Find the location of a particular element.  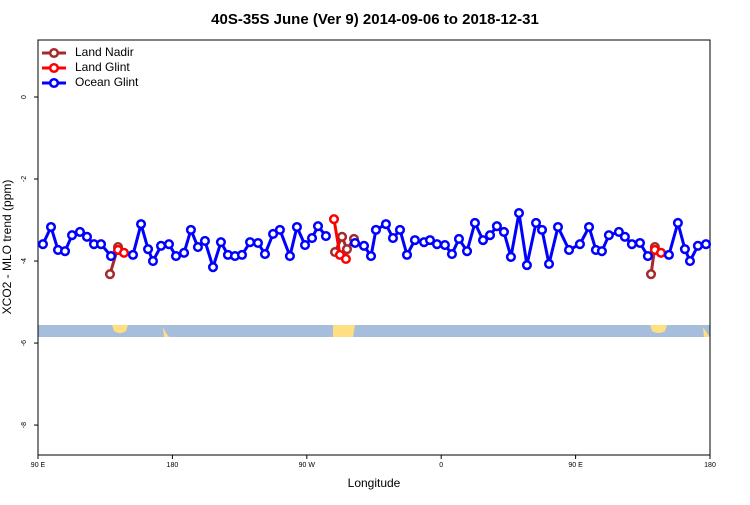

y-tick-label: -6 is located at coordinates (24, 343).